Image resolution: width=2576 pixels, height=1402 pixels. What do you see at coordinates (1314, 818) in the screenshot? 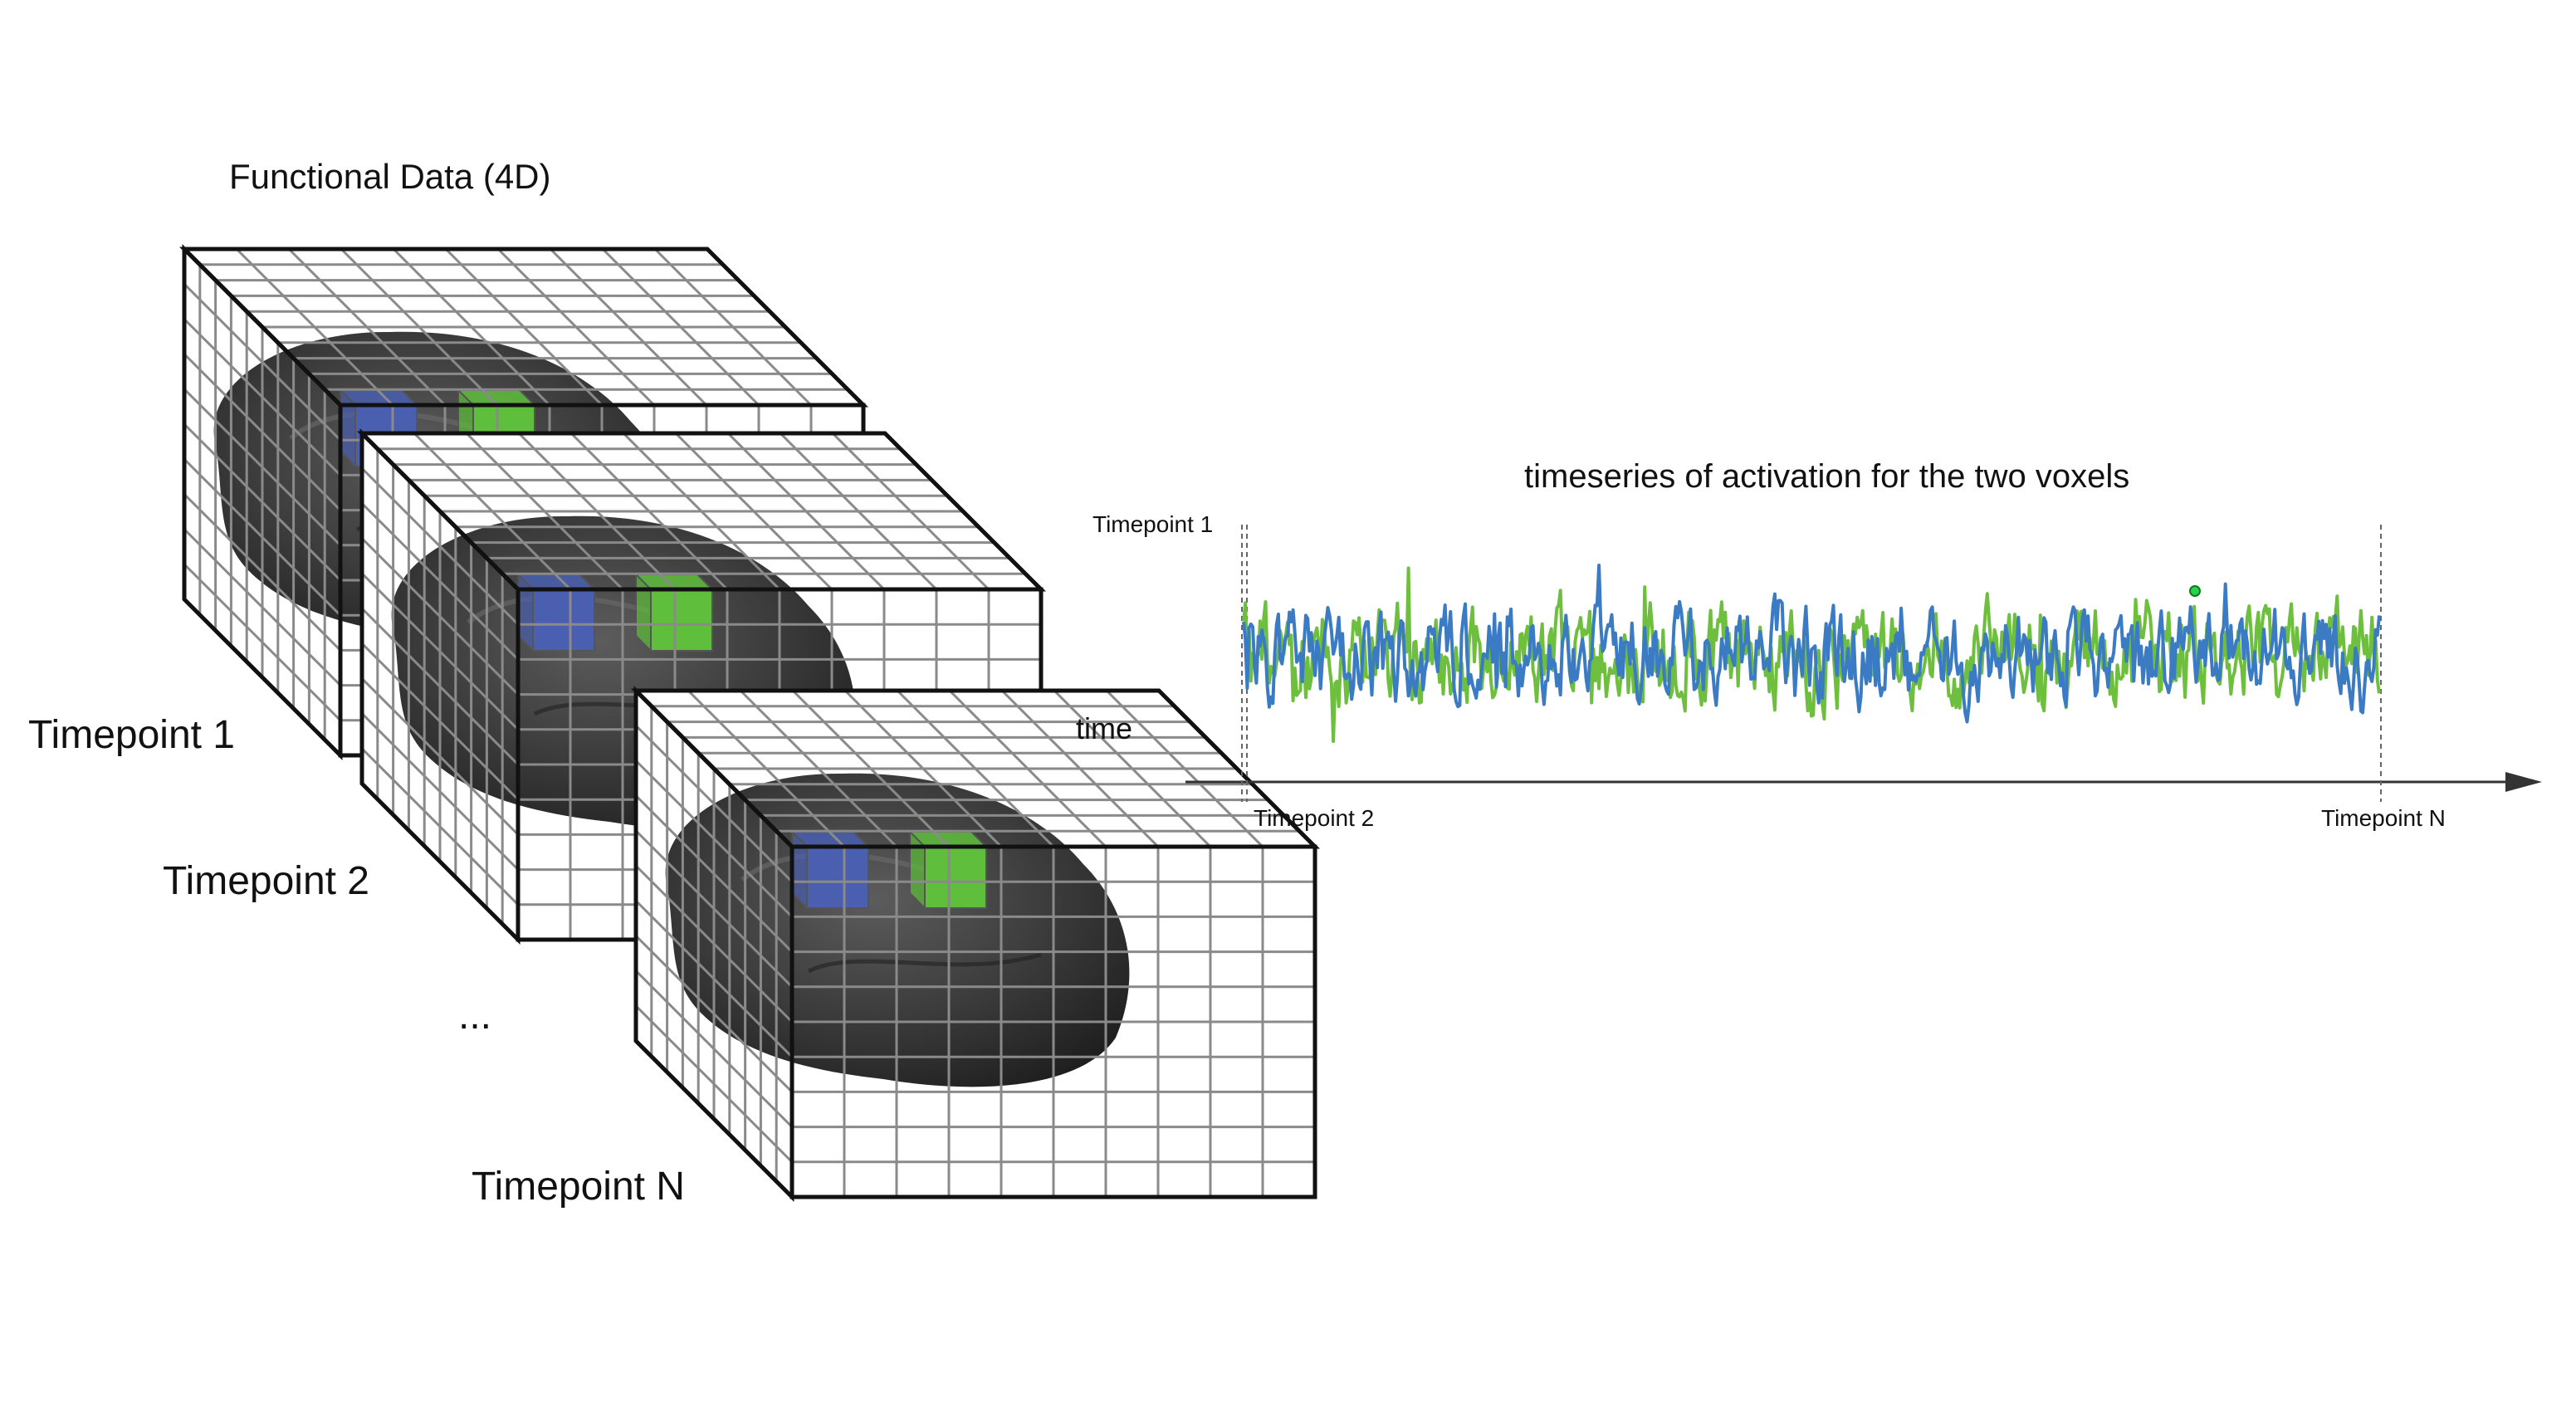
I see `timeseries-second-label: Timepoint 2` at bounding box center [1314, 818].